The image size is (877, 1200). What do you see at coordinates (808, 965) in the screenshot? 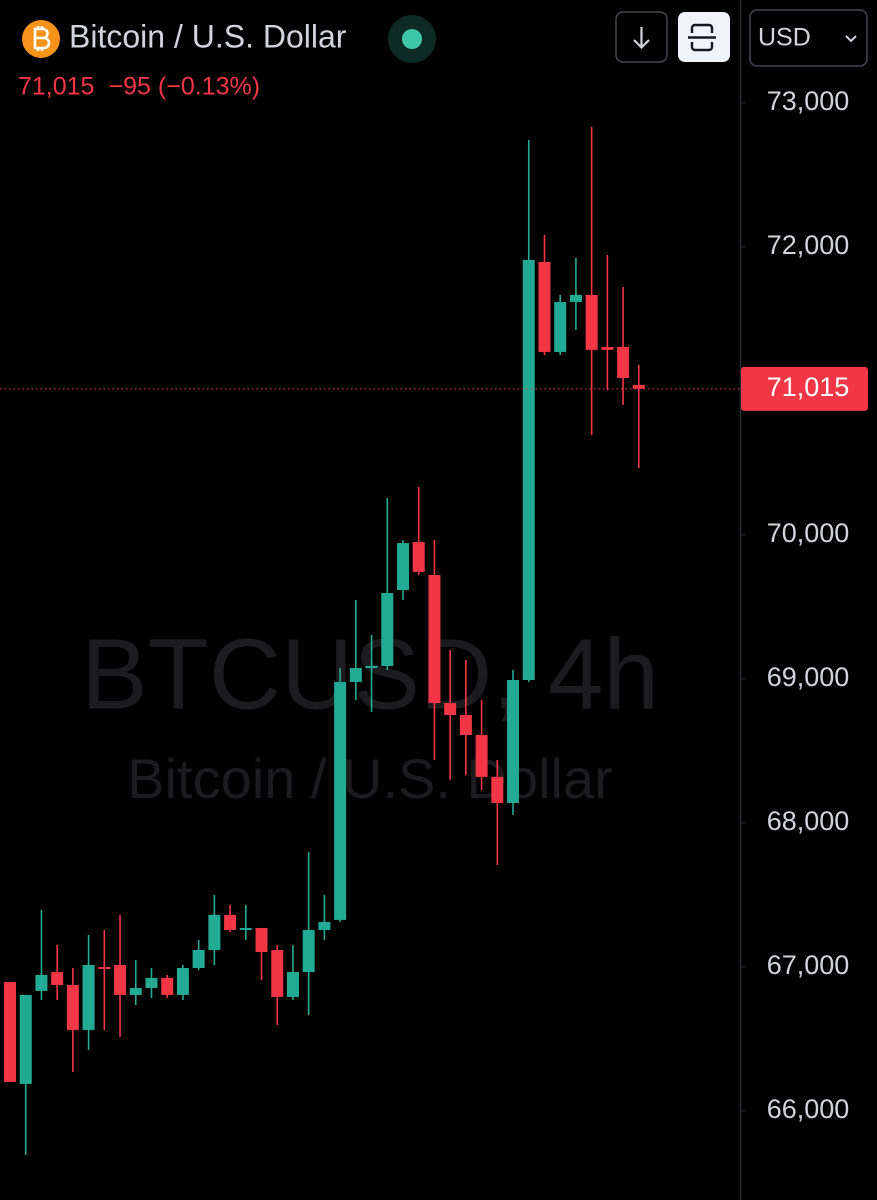
I see `y-tick-label: 67,000` at bounding box center [808, 965].